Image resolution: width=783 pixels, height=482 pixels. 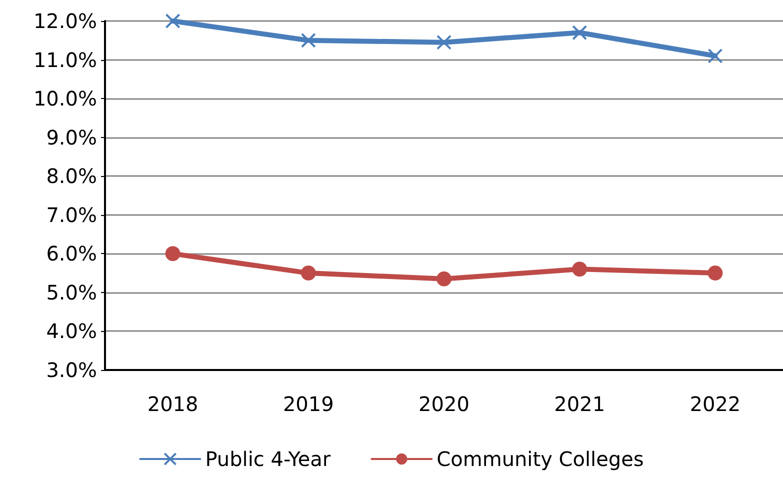 What do you see at coordinates (65, 21) in the screenshot?
I see `y-tick-label: 12.0%` at bounding box center [65, 21].